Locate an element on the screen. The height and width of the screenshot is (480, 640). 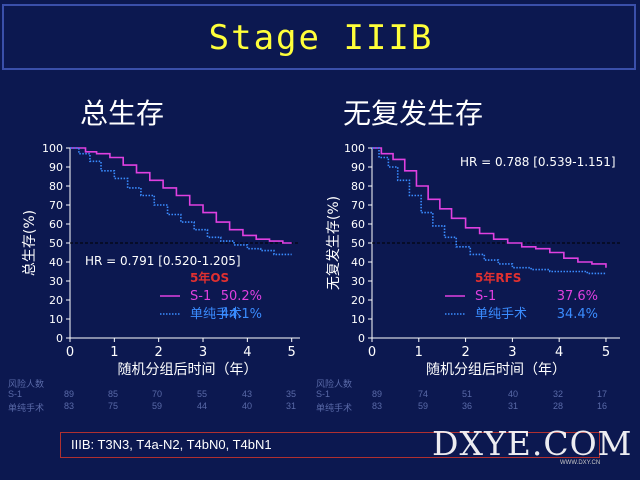
os-risk-value: 44 is located at coordinates (202, 406).